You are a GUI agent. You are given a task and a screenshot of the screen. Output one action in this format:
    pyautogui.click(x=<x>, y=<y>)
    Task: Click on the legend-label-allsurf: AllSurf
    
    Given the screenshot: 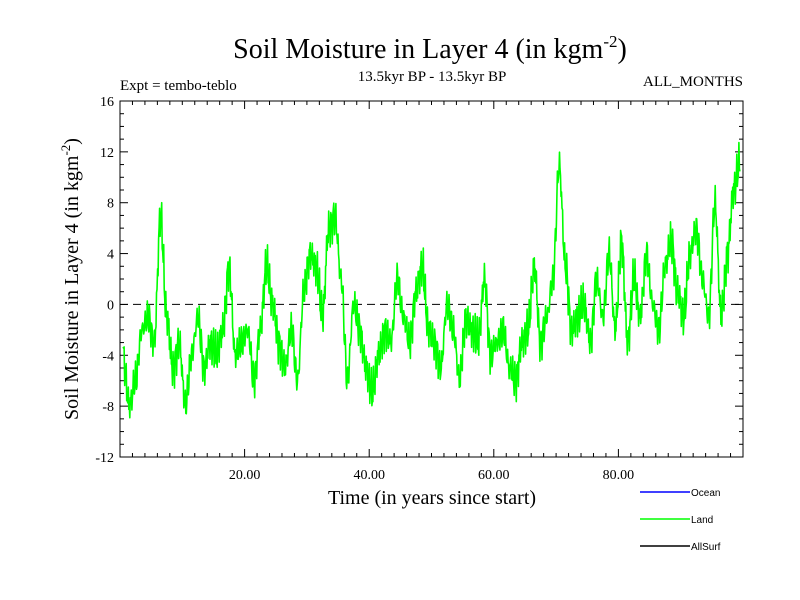 What is the action you would take?
    pyautogui.click(x=706, y=547)
    